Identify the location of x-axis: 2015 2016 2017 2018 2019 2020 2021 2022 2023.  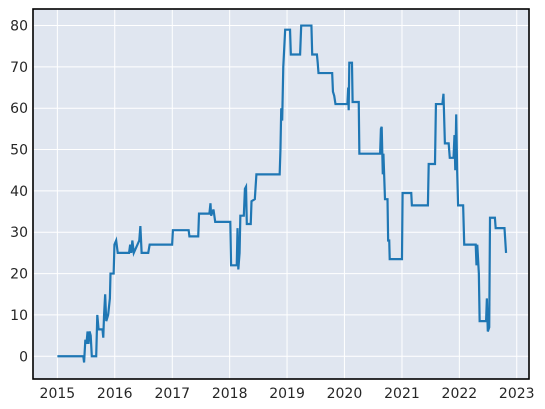
(287, 394).